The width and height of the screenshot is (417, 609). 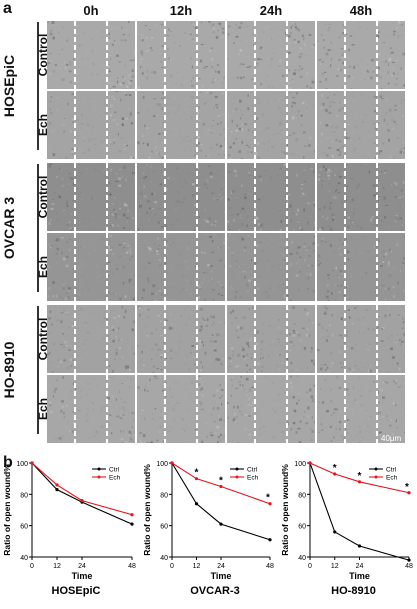 I want to click on micro-image-hosepic-control-t1, so click(x=181, y=55).